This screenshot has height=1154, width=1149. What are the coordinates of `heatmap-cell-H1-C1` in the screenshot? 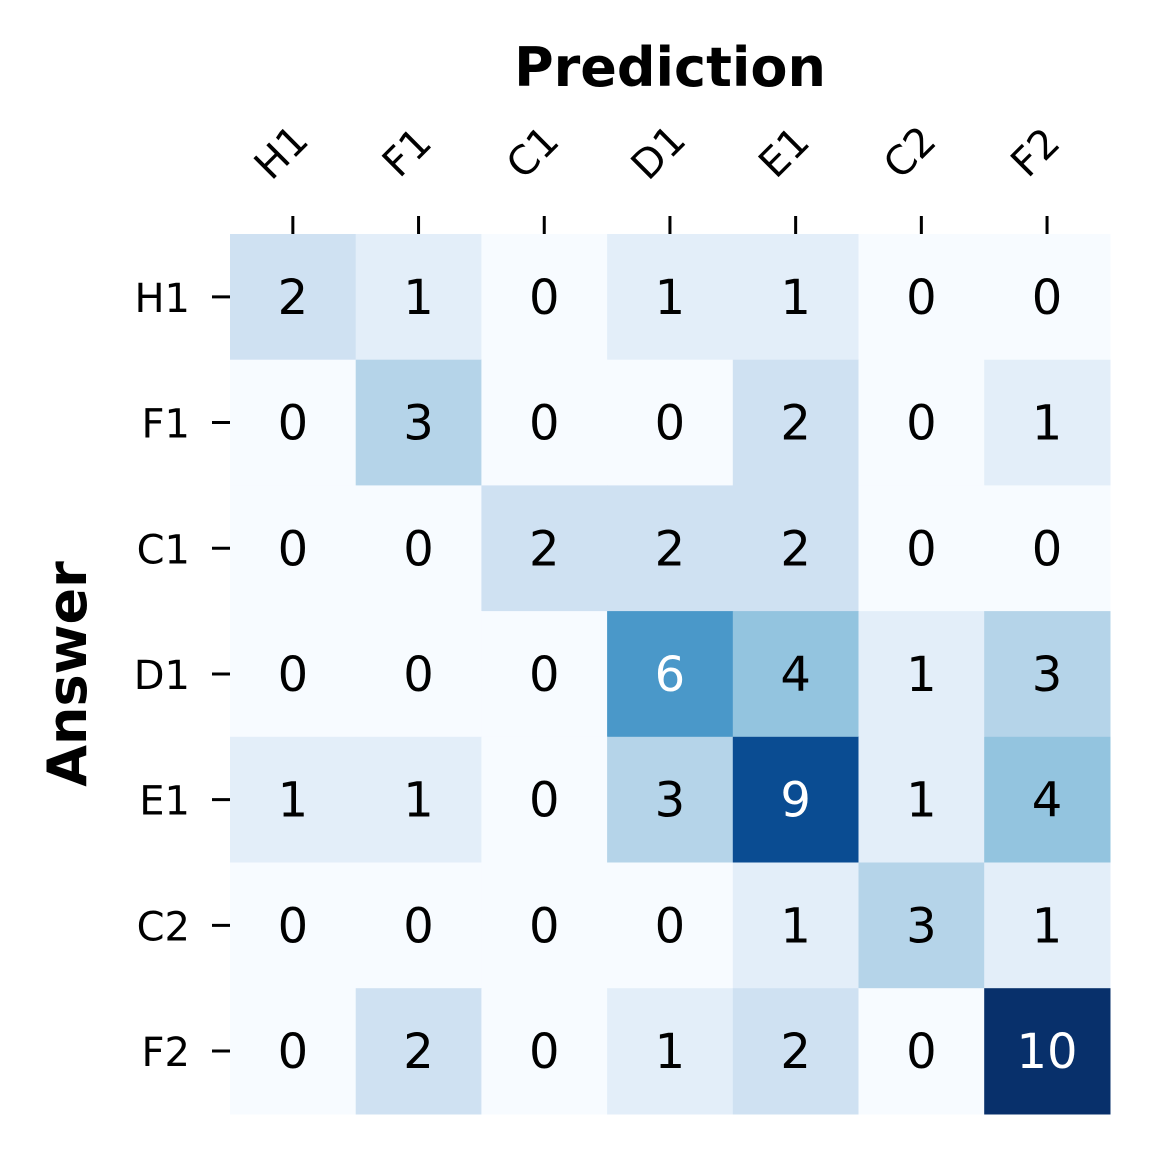 It's located at (544, 297).